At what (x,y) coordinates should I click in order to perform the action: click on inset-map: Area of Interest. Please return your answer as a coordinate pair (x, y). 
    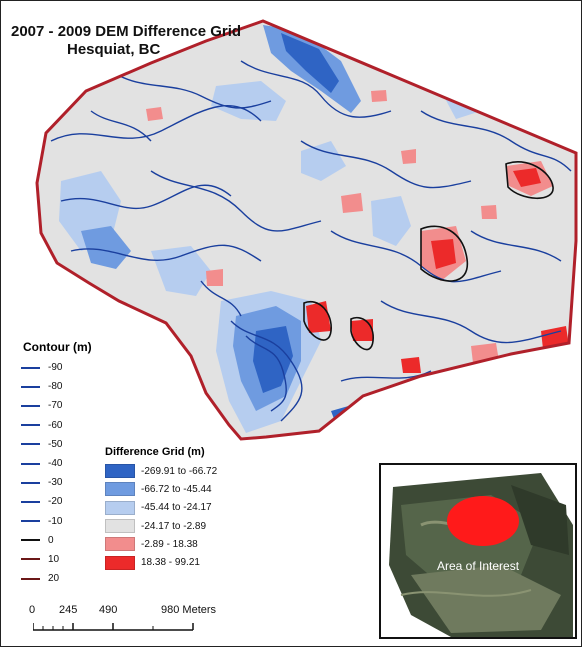
    Looking at the image, I should click on (478, 551).